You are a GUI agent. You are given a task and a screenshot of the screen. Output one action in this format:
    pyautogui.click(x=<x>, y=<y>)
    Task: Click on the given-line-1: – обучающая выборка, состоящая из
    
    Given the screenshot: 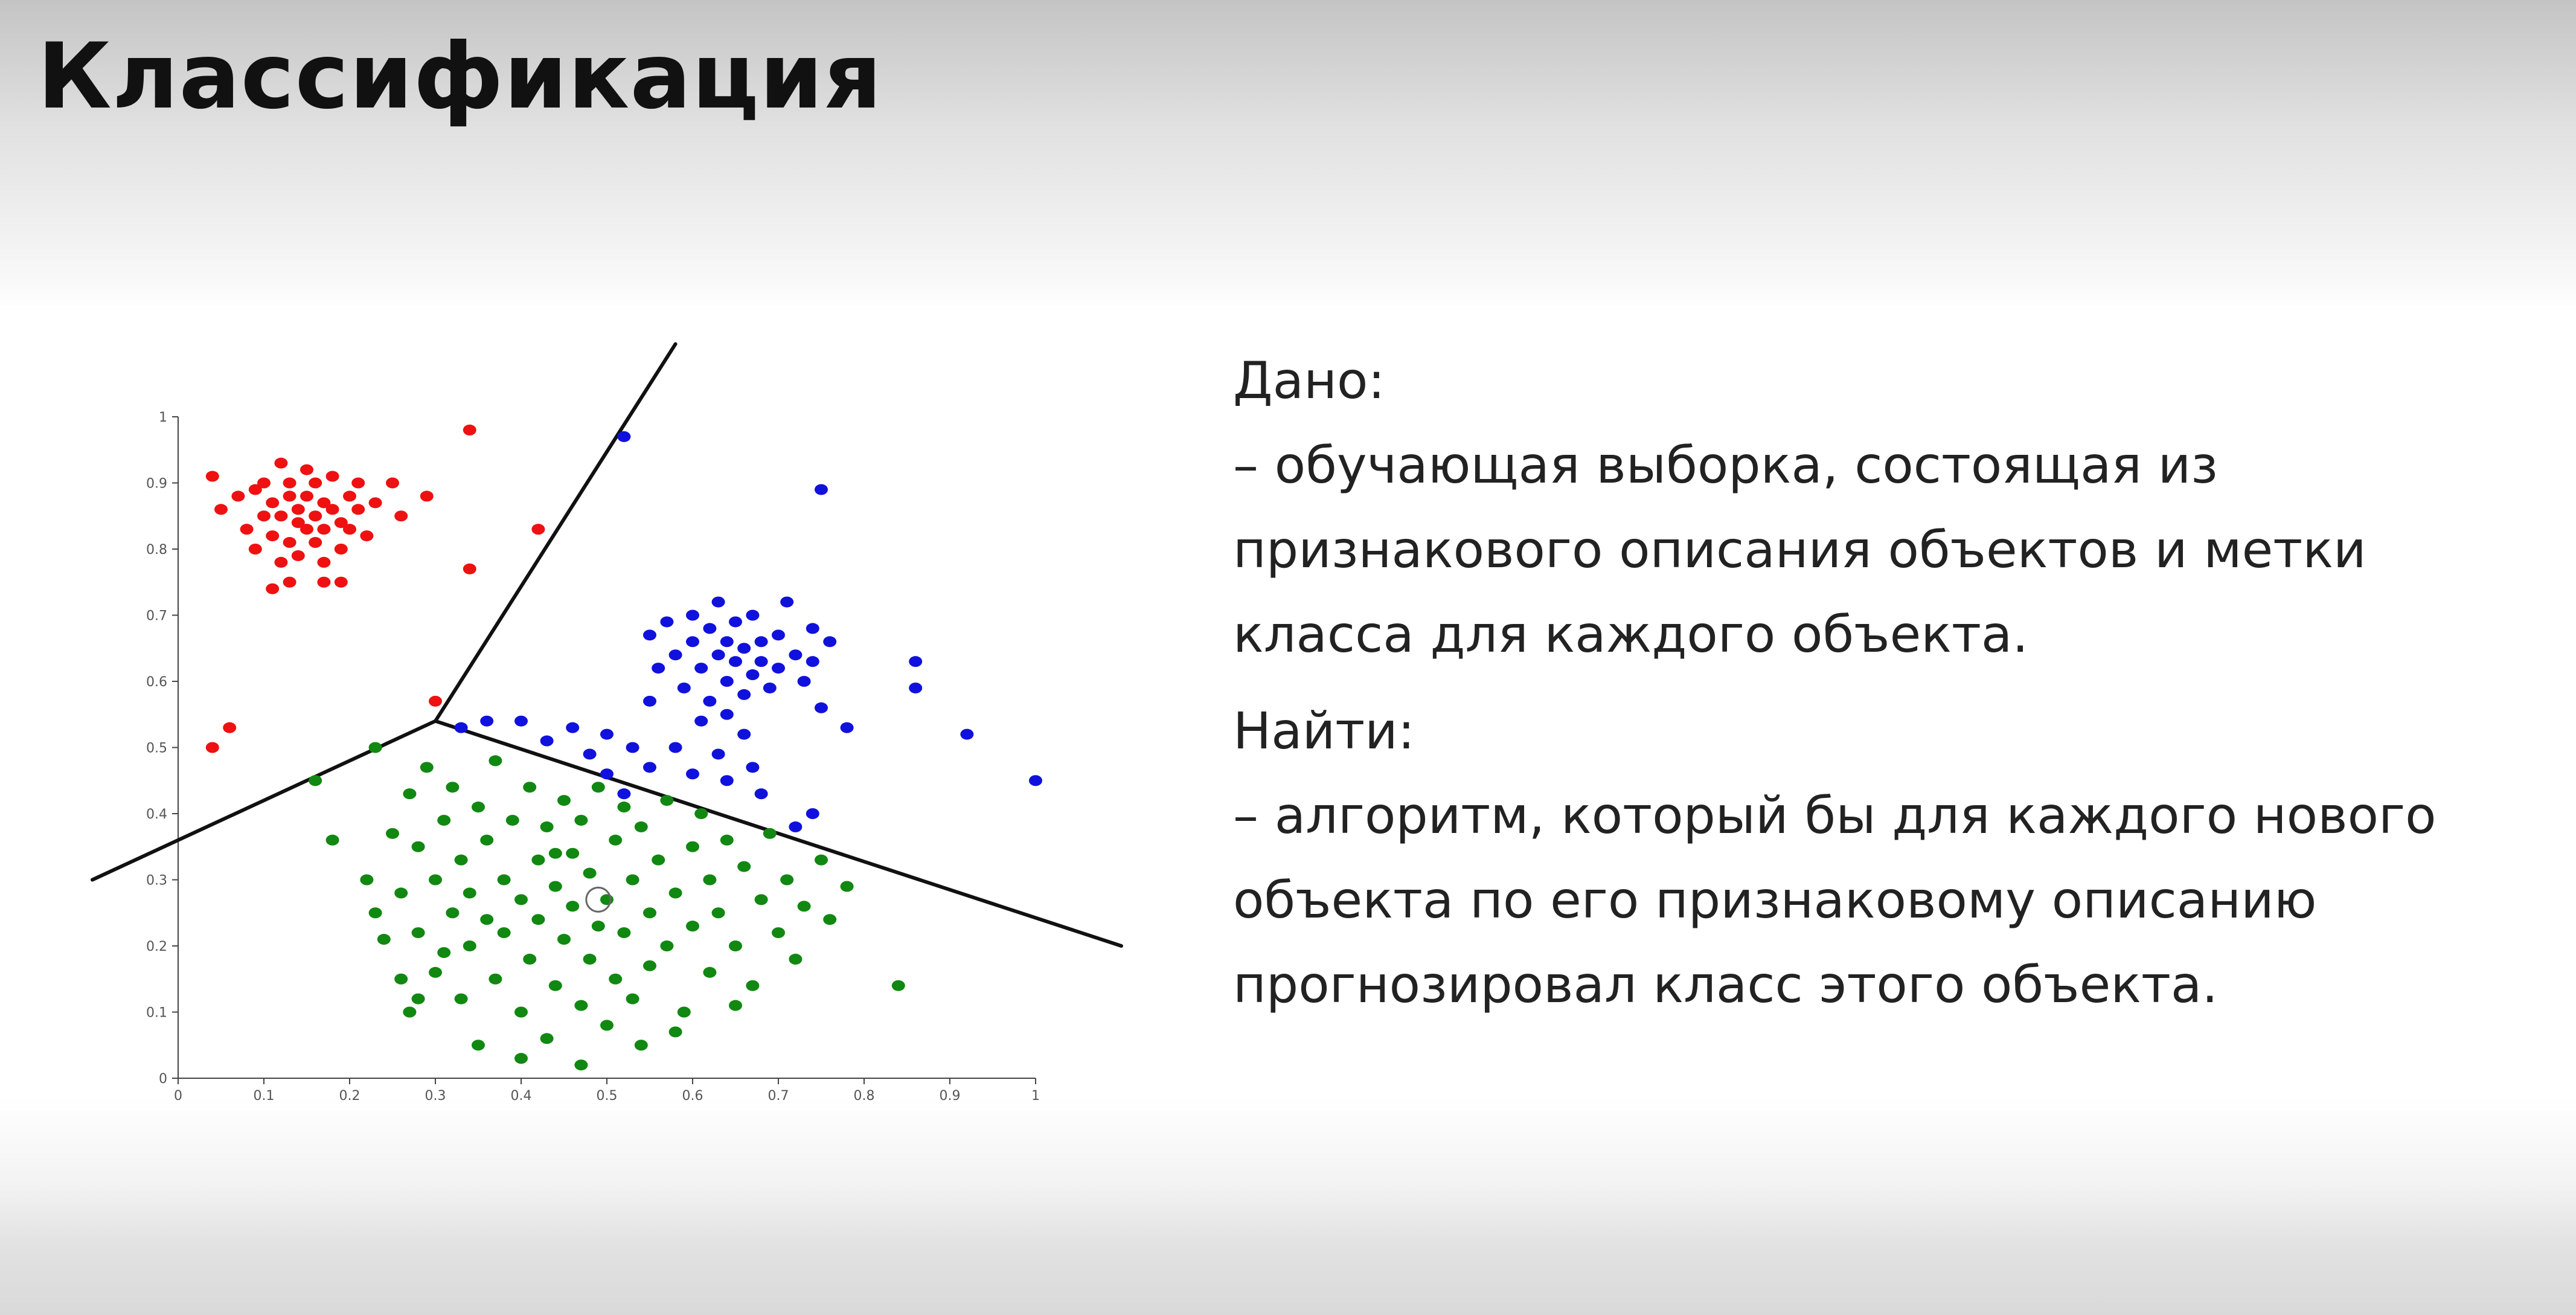 What is the action you would take?
    pyautogui.click(x=1725, y=465)
    